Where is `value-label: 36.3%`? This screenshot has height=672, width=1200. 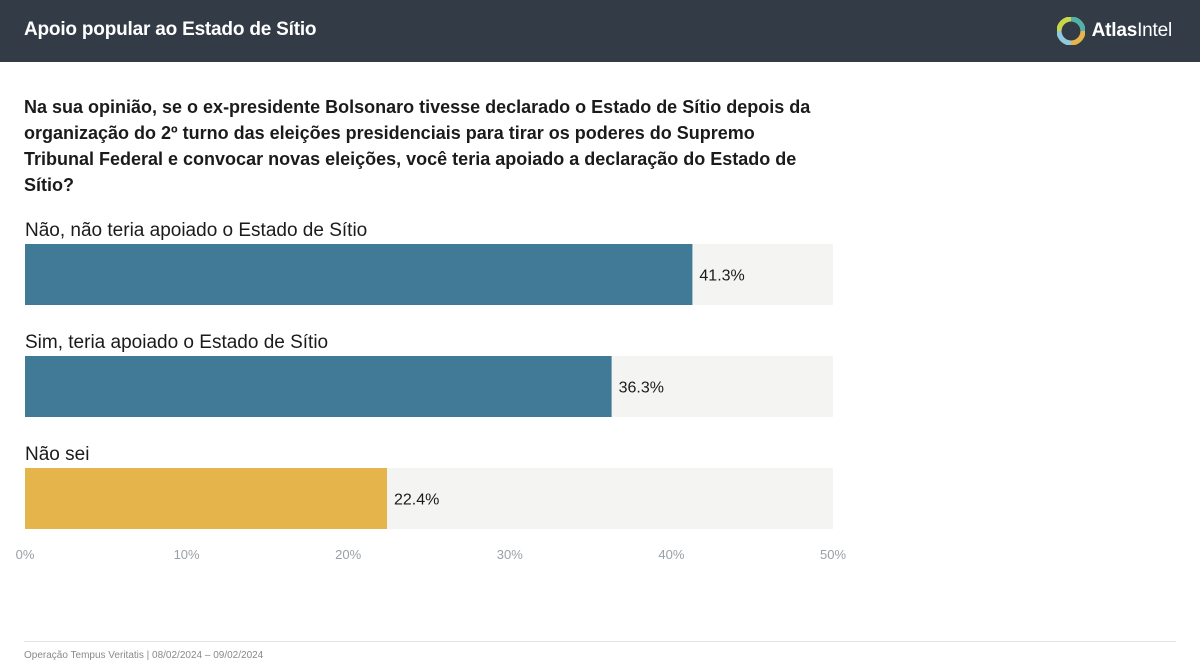
value-label: 36.3% is located at coordinates (641, 388).